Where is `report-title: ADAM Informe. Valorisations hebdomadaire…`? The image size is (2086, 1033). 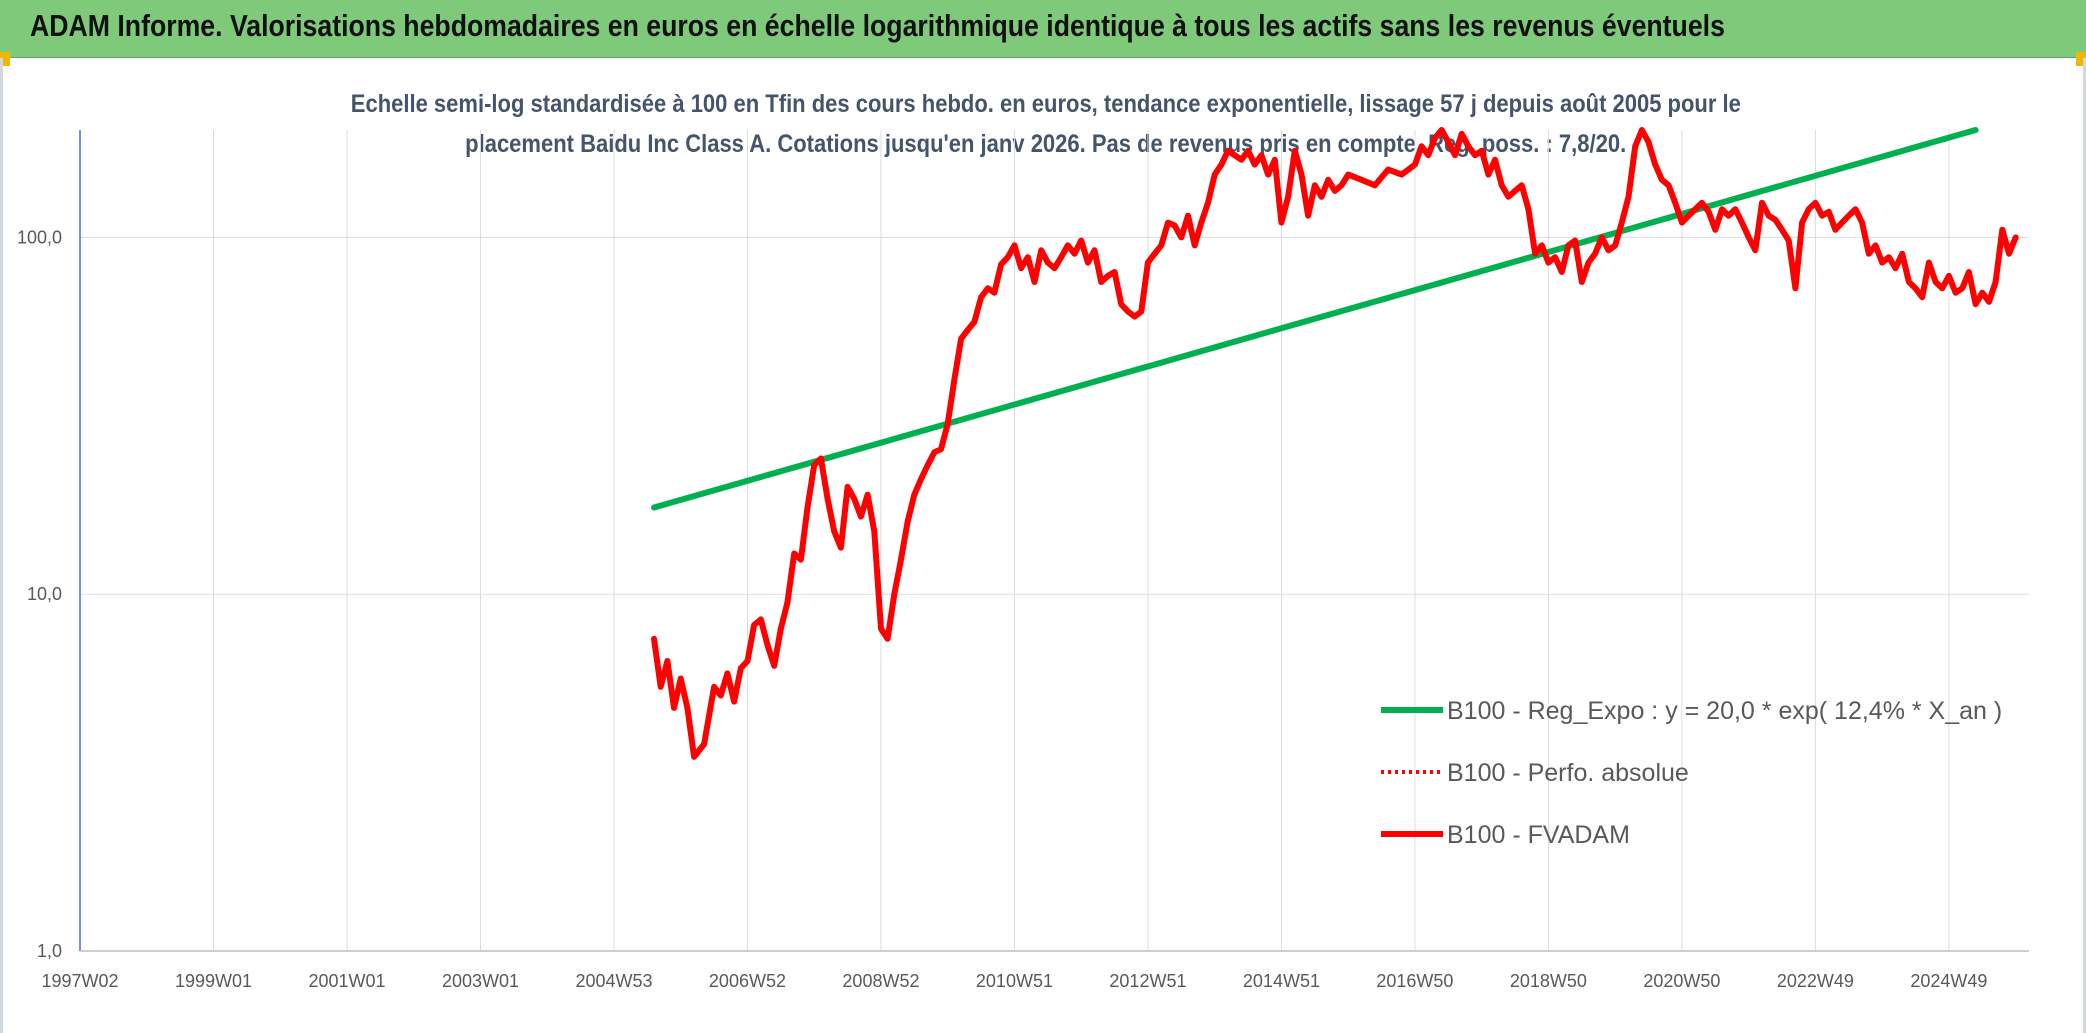
report-title: ADAM Informe. Valorisations hebdomadaire… is located at coordinates (877, 25).